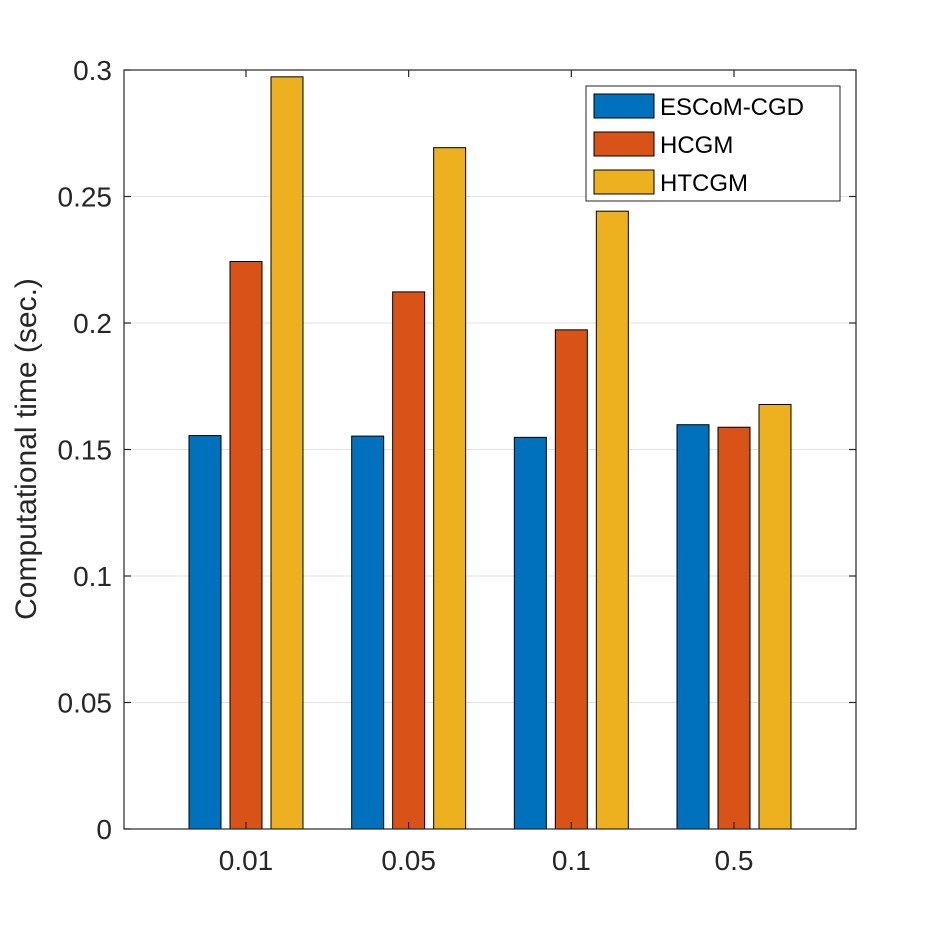  Describe the element at coordinates (92, 70) in the screenshot. I see `y-tick-label: 0.3` at that location.